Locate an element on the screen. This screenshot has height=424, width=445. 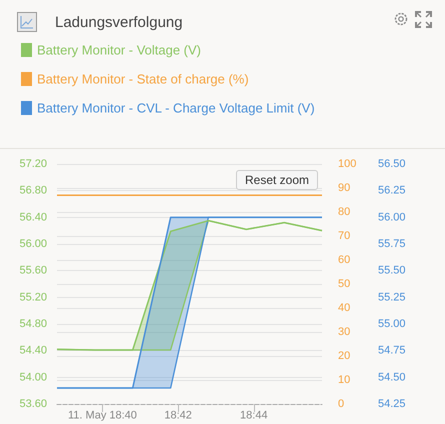
y-tick-label: 56.80 is located at coordinates (33, 190).